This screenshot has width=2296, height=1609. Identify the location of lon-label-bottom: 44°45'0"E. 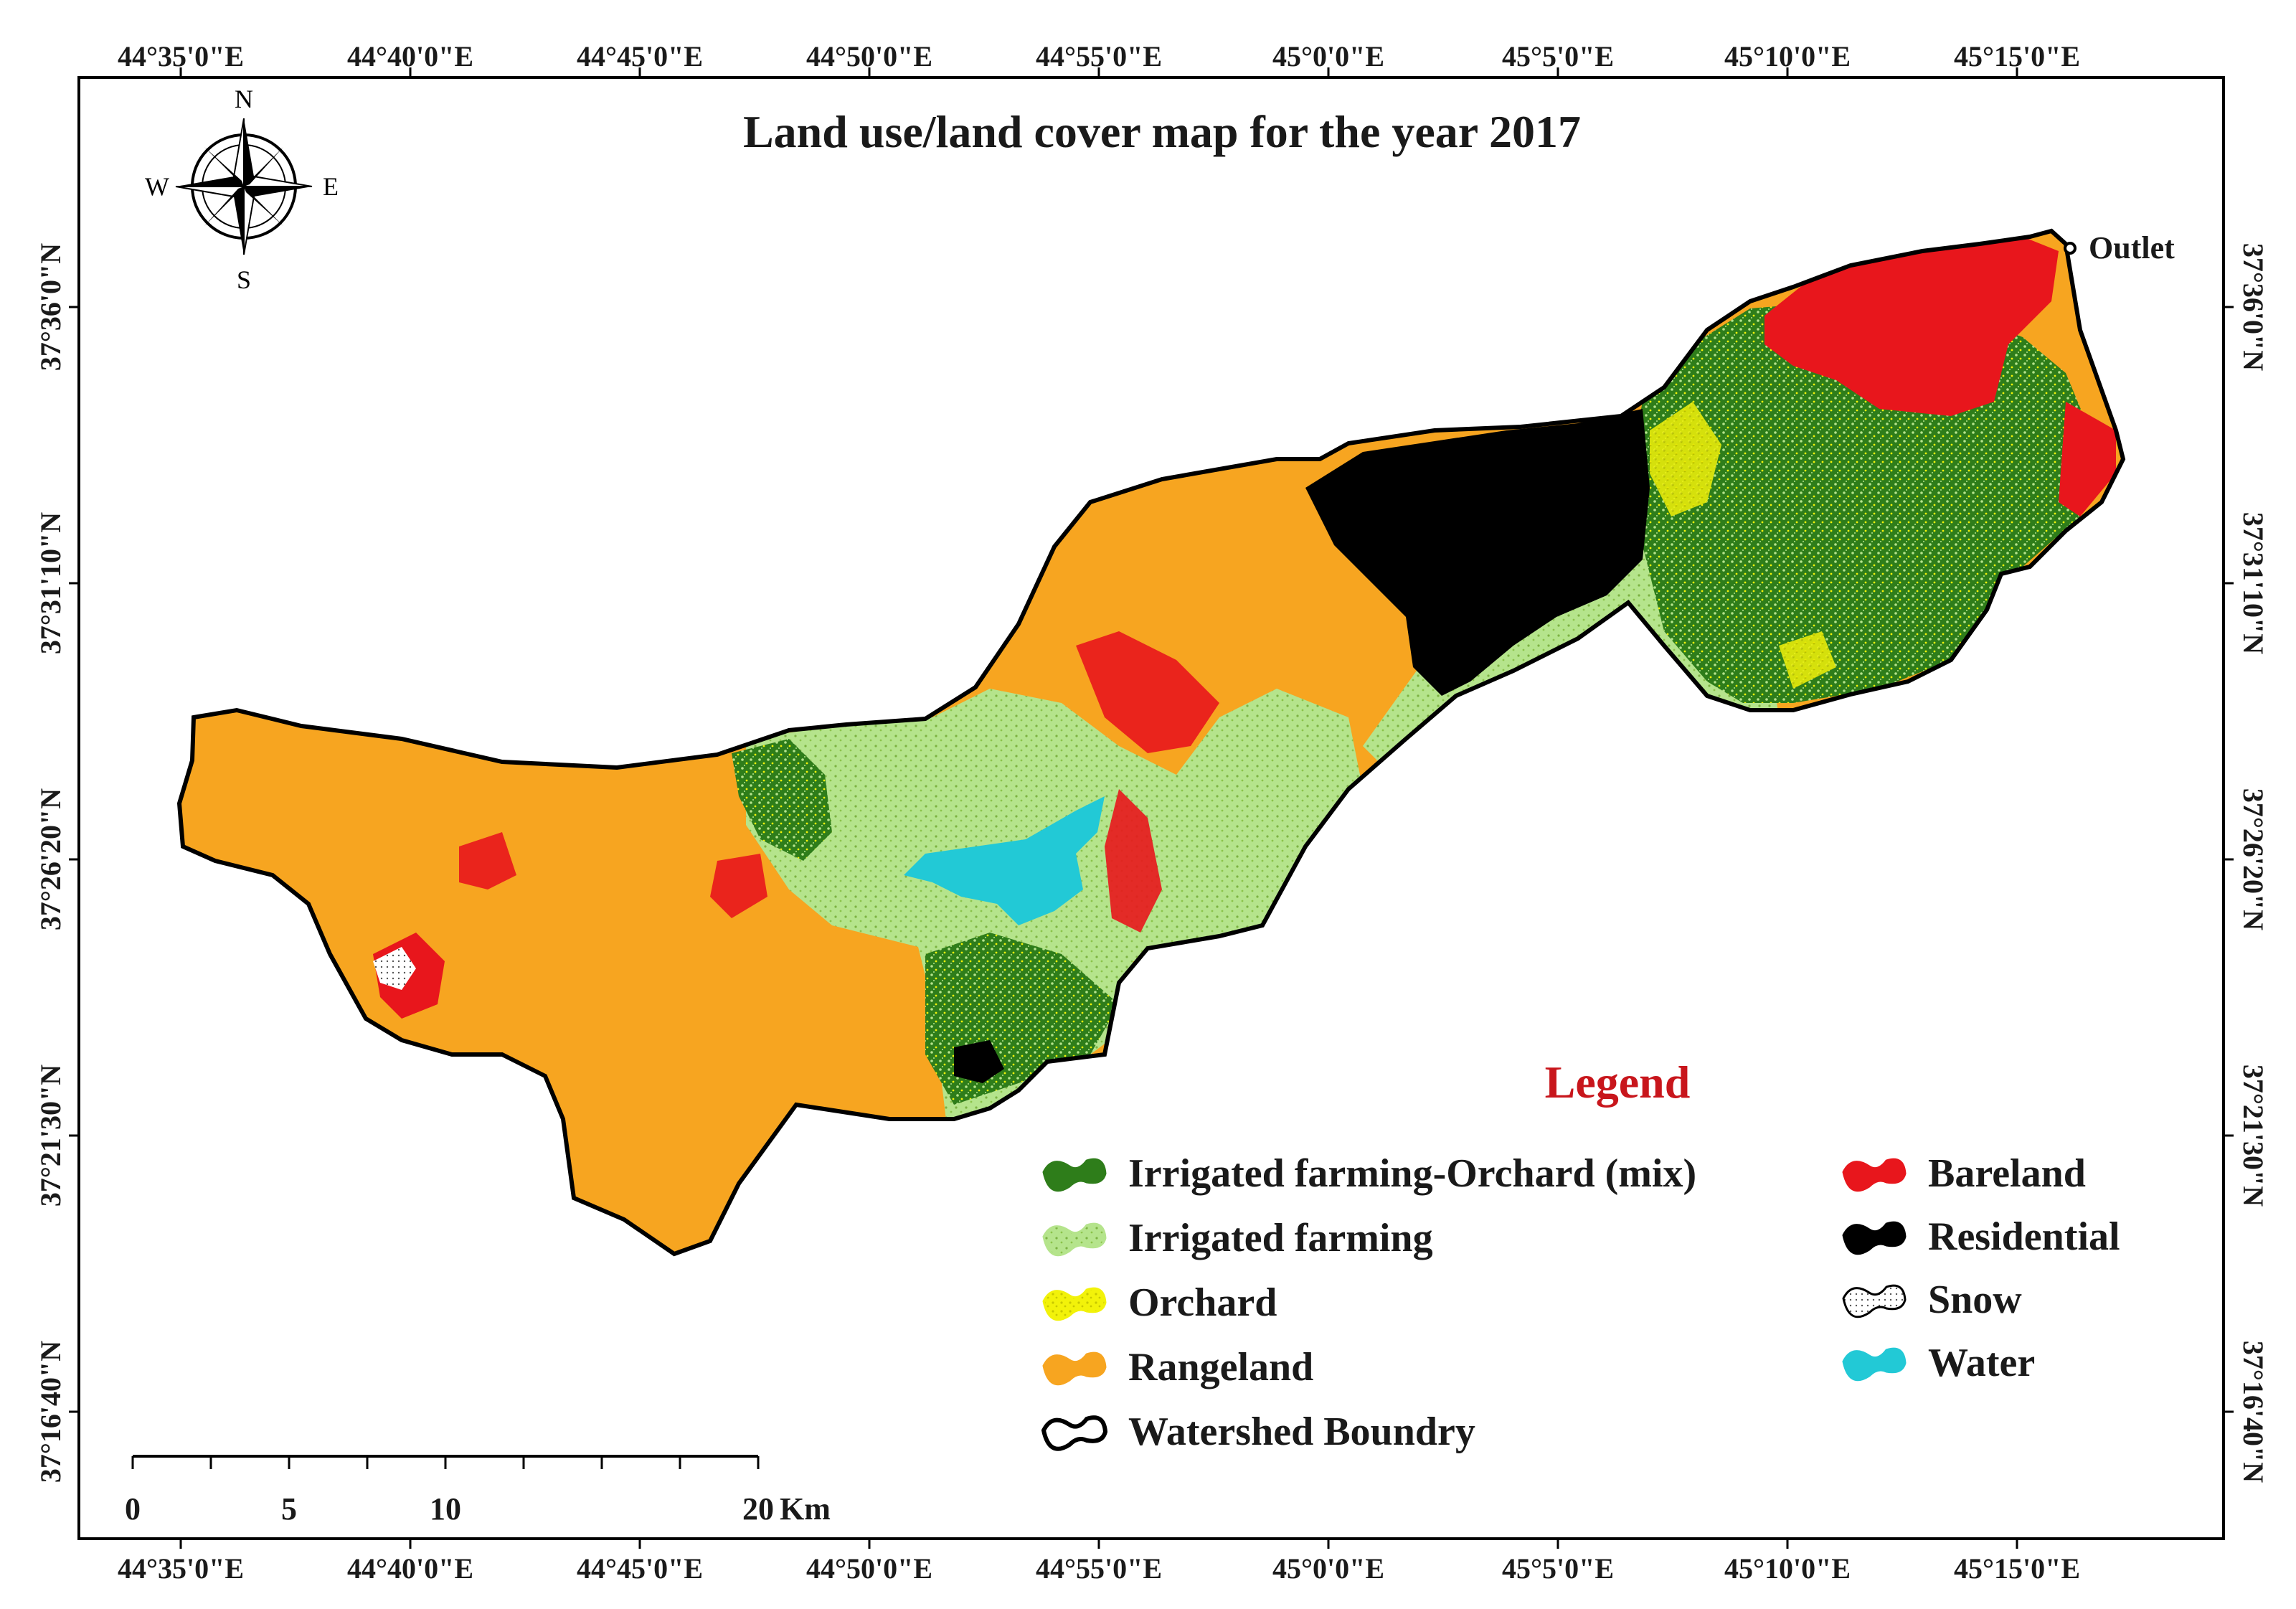
(640, 1568).